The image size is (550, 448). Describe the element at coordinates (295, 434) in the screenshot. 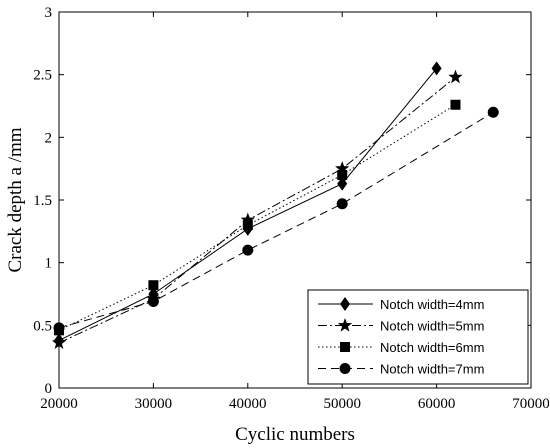

I see `x-axis-label: Cyclic numbers` at that location.